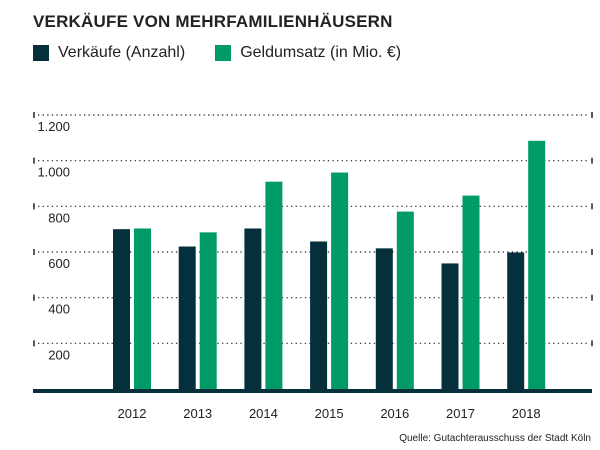 The height and width of the screenshot is (450, 600). Describe the element at coordinates (329, 413) in the screenshot. I see `x-tick-label: 2015` at that location.